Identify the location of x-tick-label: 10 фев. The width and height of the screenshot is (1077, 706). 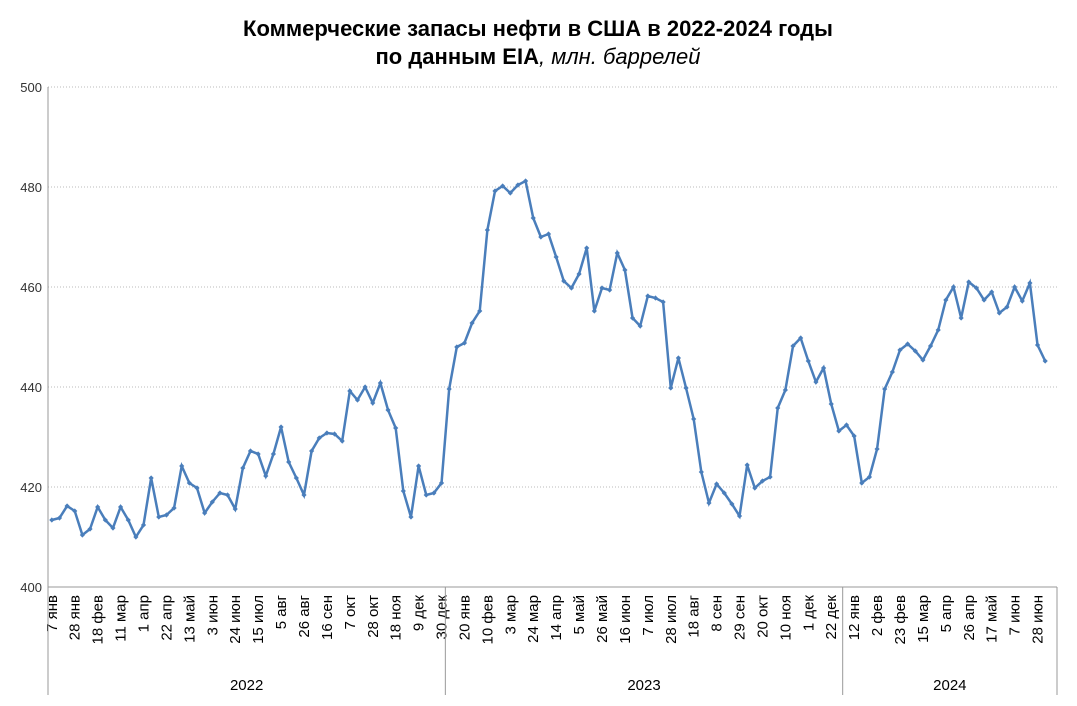
(487, 620).